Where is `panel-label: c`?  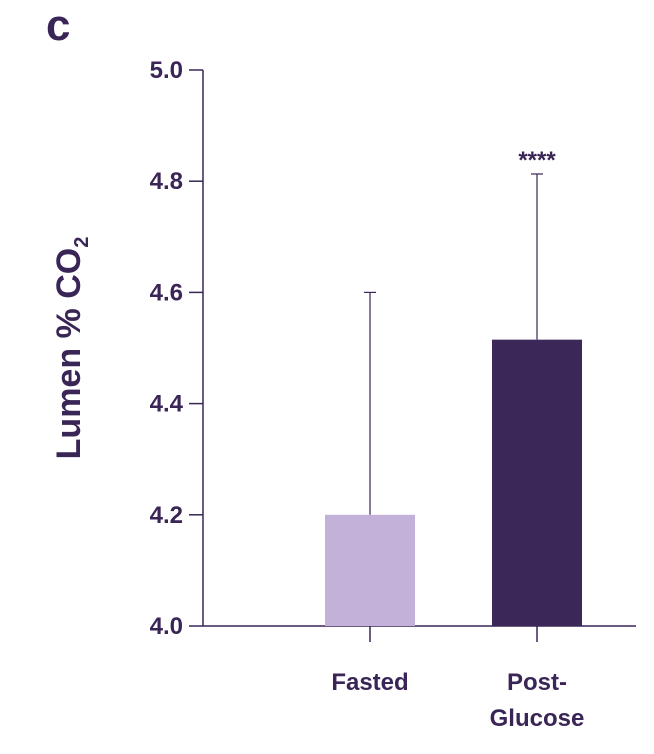
panel-label: c is located at coordinates (58, 25).